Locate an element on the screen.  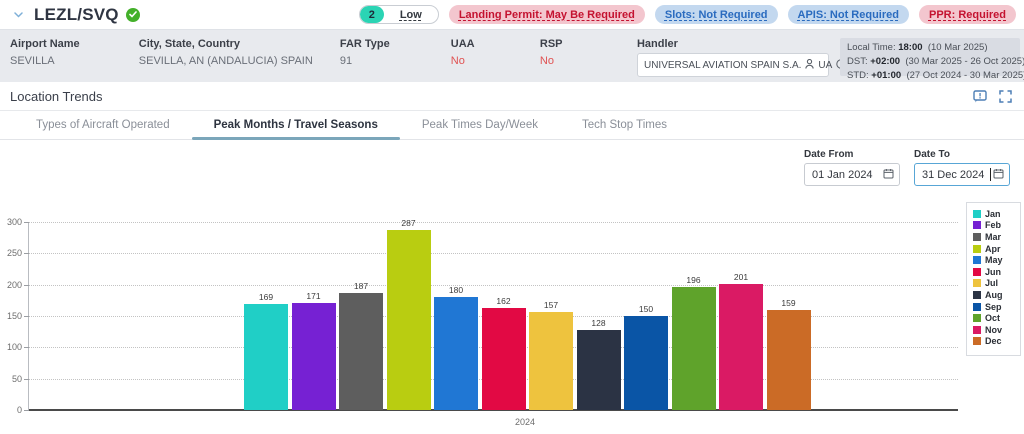
tab-peak-months: Peak Months / Travel Seasons is located at coordinates (296, 125).